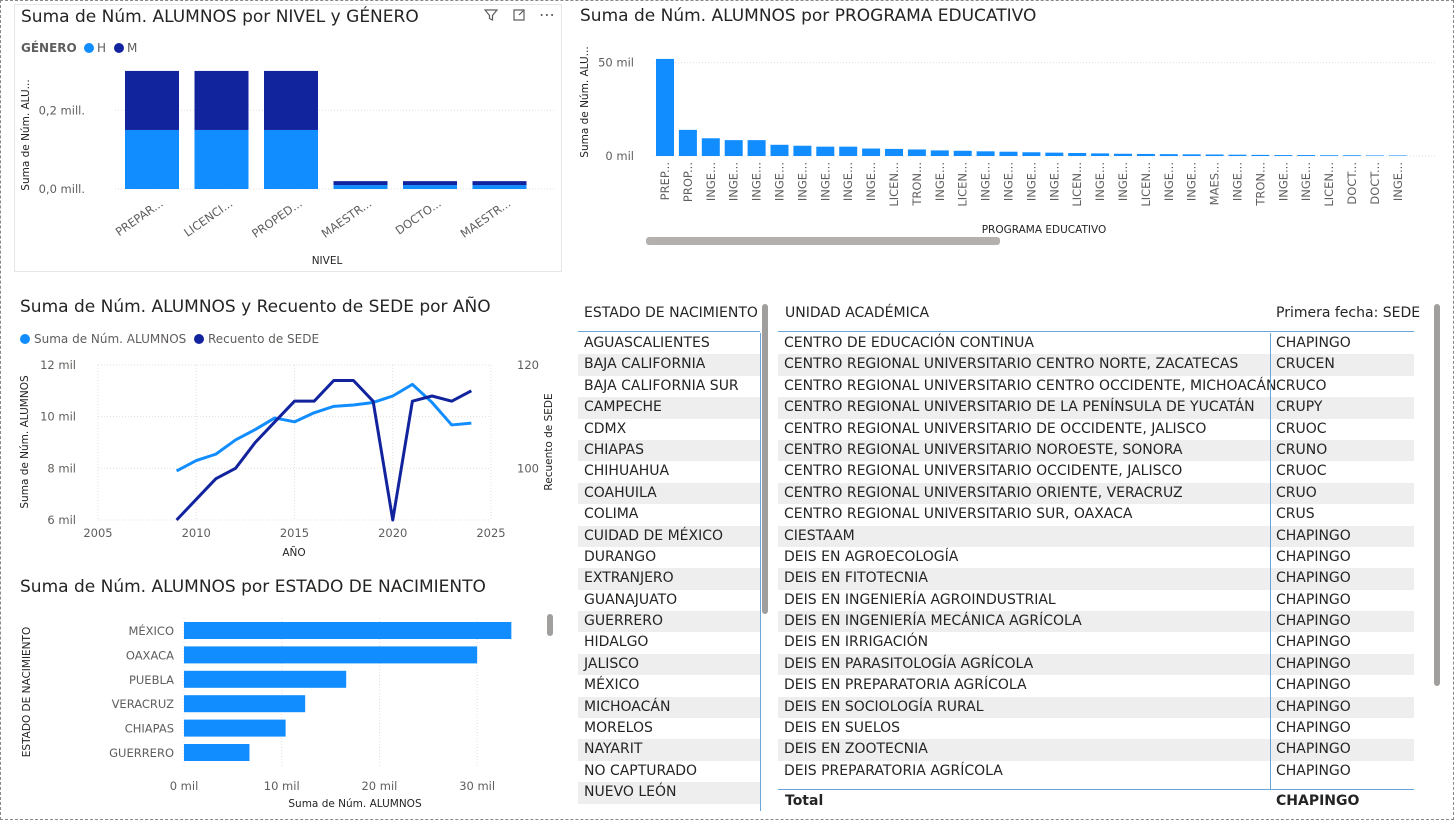 The image size is (1456, 822). What do you see at coordinates (1096, 707) in the screenshot?
I see `table-row: DEIS EN SOCIOLOGÍA RURAL CHAPINGO` at bounding box center [1096, 707].